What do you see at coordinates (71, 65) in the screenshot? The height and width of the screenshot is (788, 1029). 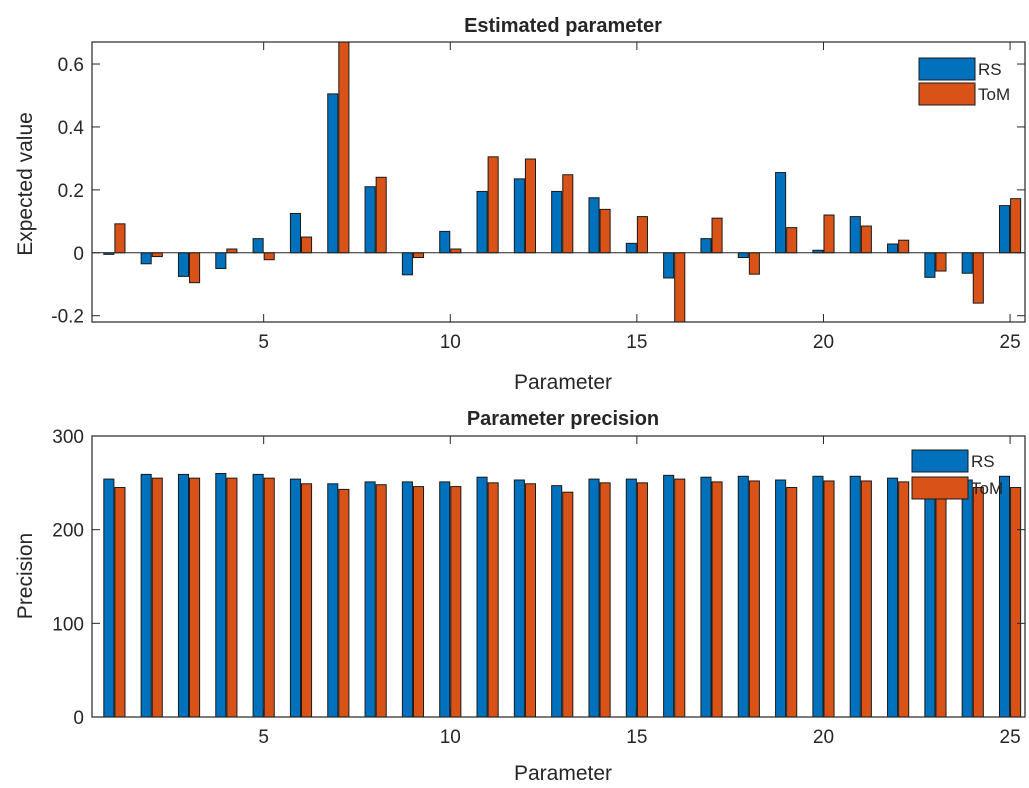 I see `y-tick-label: 0.6` at bounding box center [71, 65].